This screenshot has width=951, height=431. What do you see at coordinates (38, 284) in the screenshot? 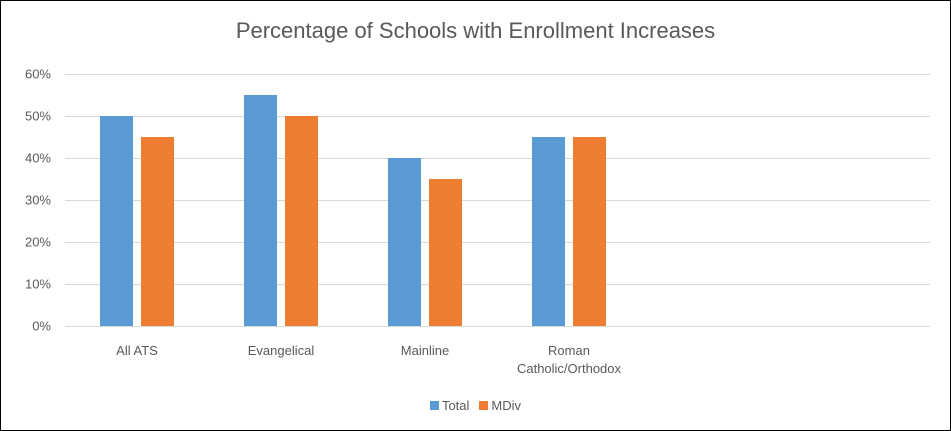
I see `y-tick-label: 10%` at bounding box center [38, 284].